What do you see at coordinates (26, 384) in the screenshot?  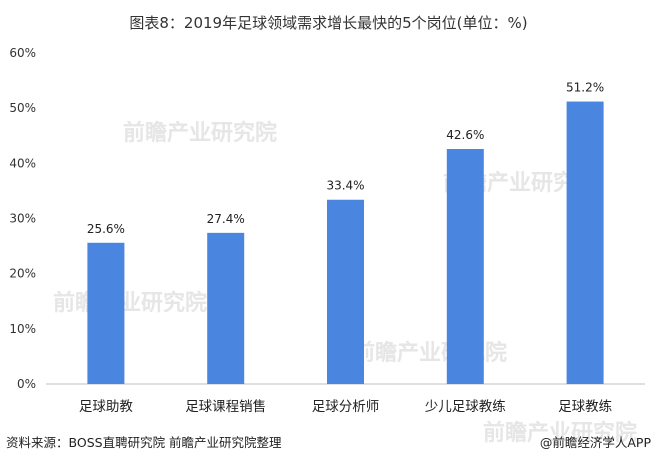 I see `y-tick-label: 0%` at bounding box center [26, 384].